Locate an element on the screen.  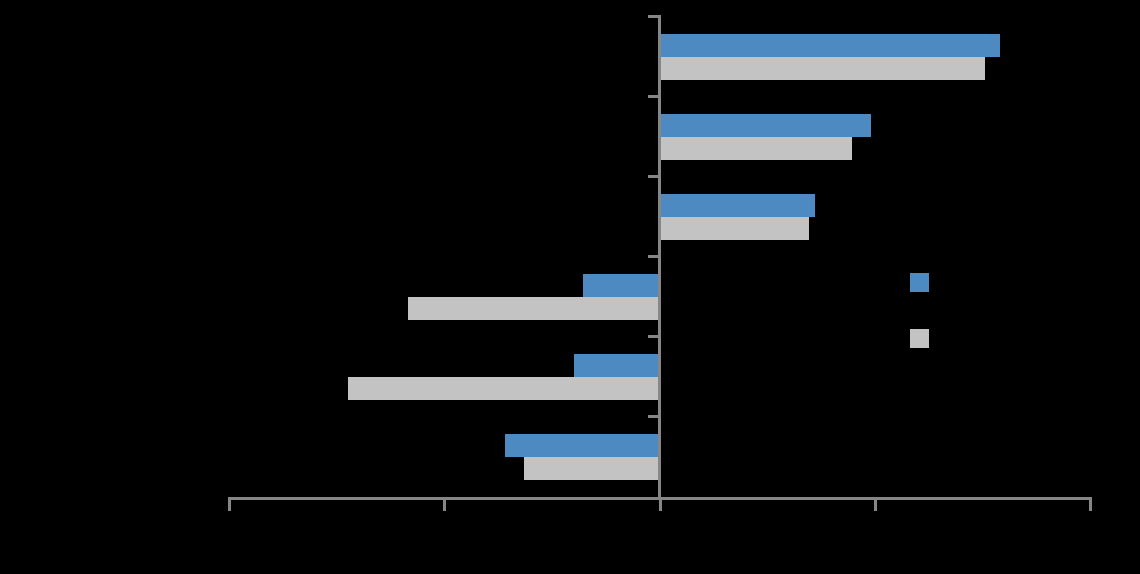
bar-gray-row3 is located at coordinates (734, 228).